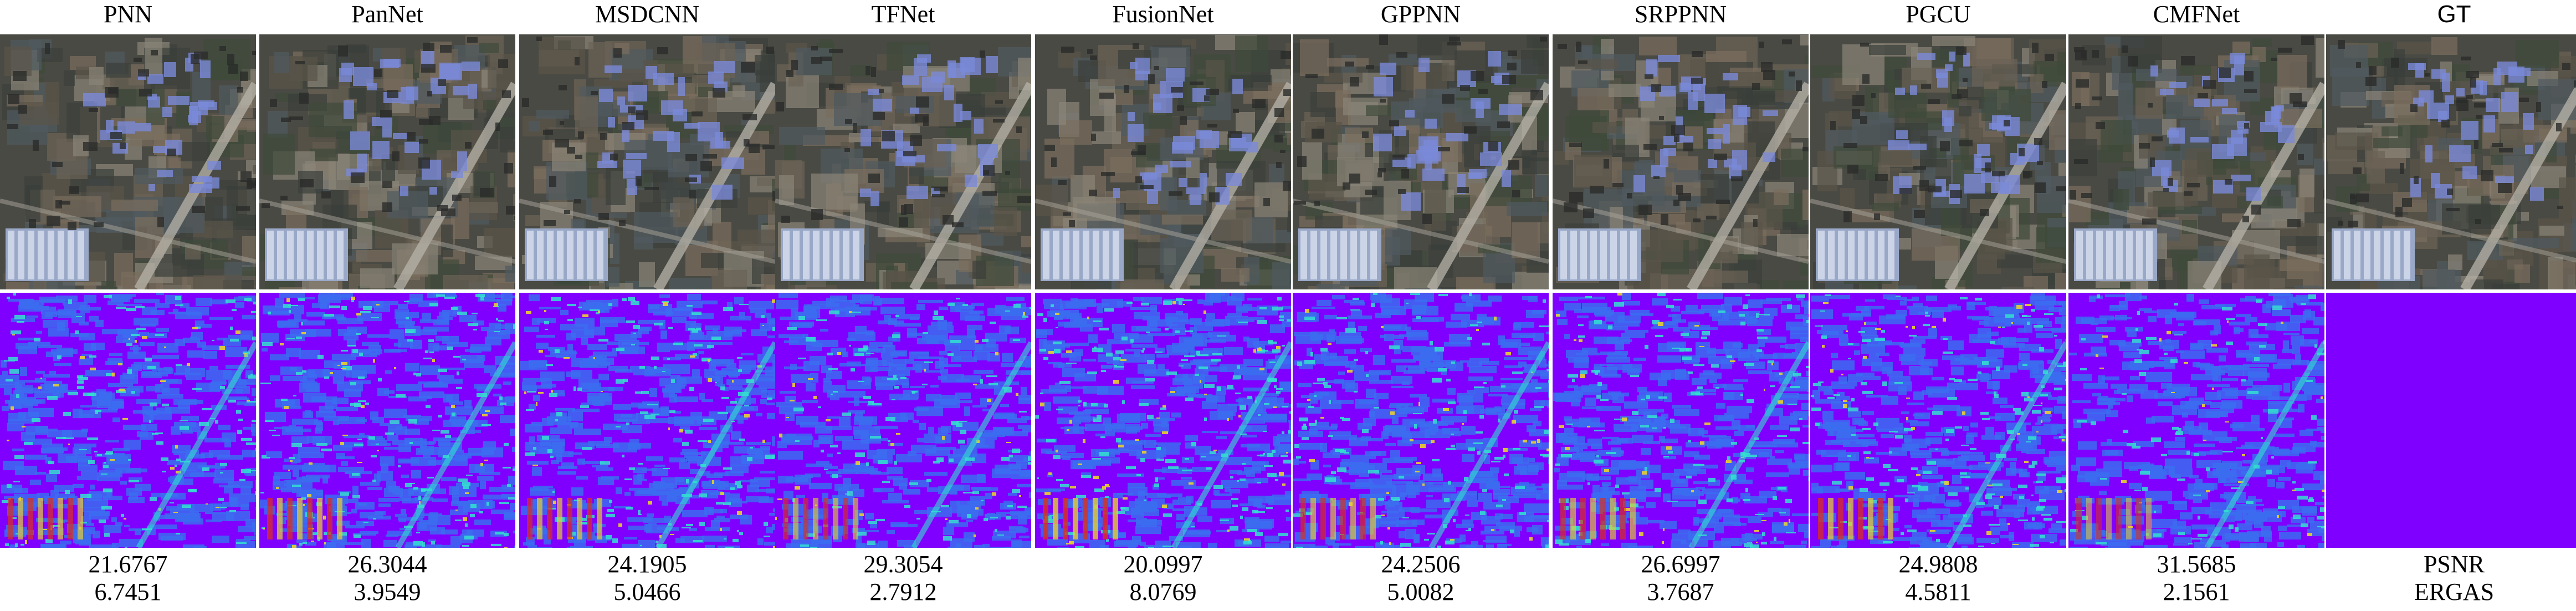  What do you see at coordinates (387, 591) in the screenshot?
I see `ergas-value: 3.9549` at bounding box center [387, 591].